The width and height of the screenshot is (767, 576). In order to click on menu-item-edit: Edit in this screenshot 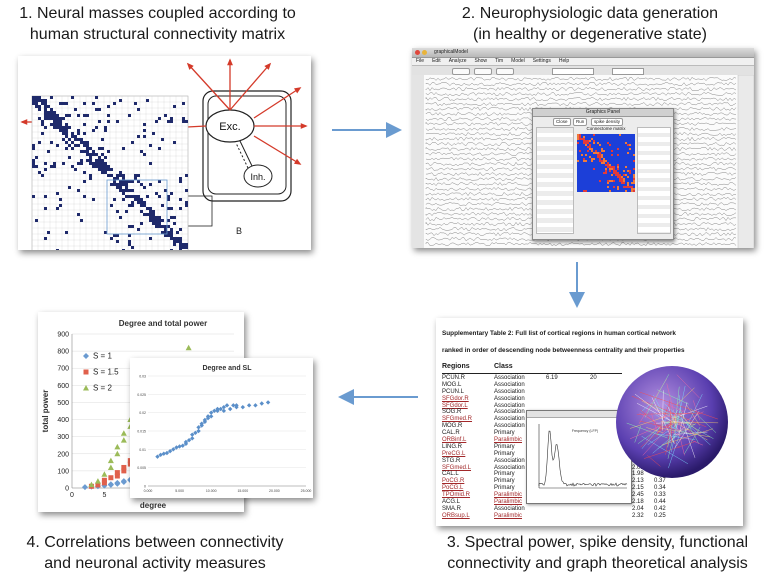, I will do `click(436, 61)`.